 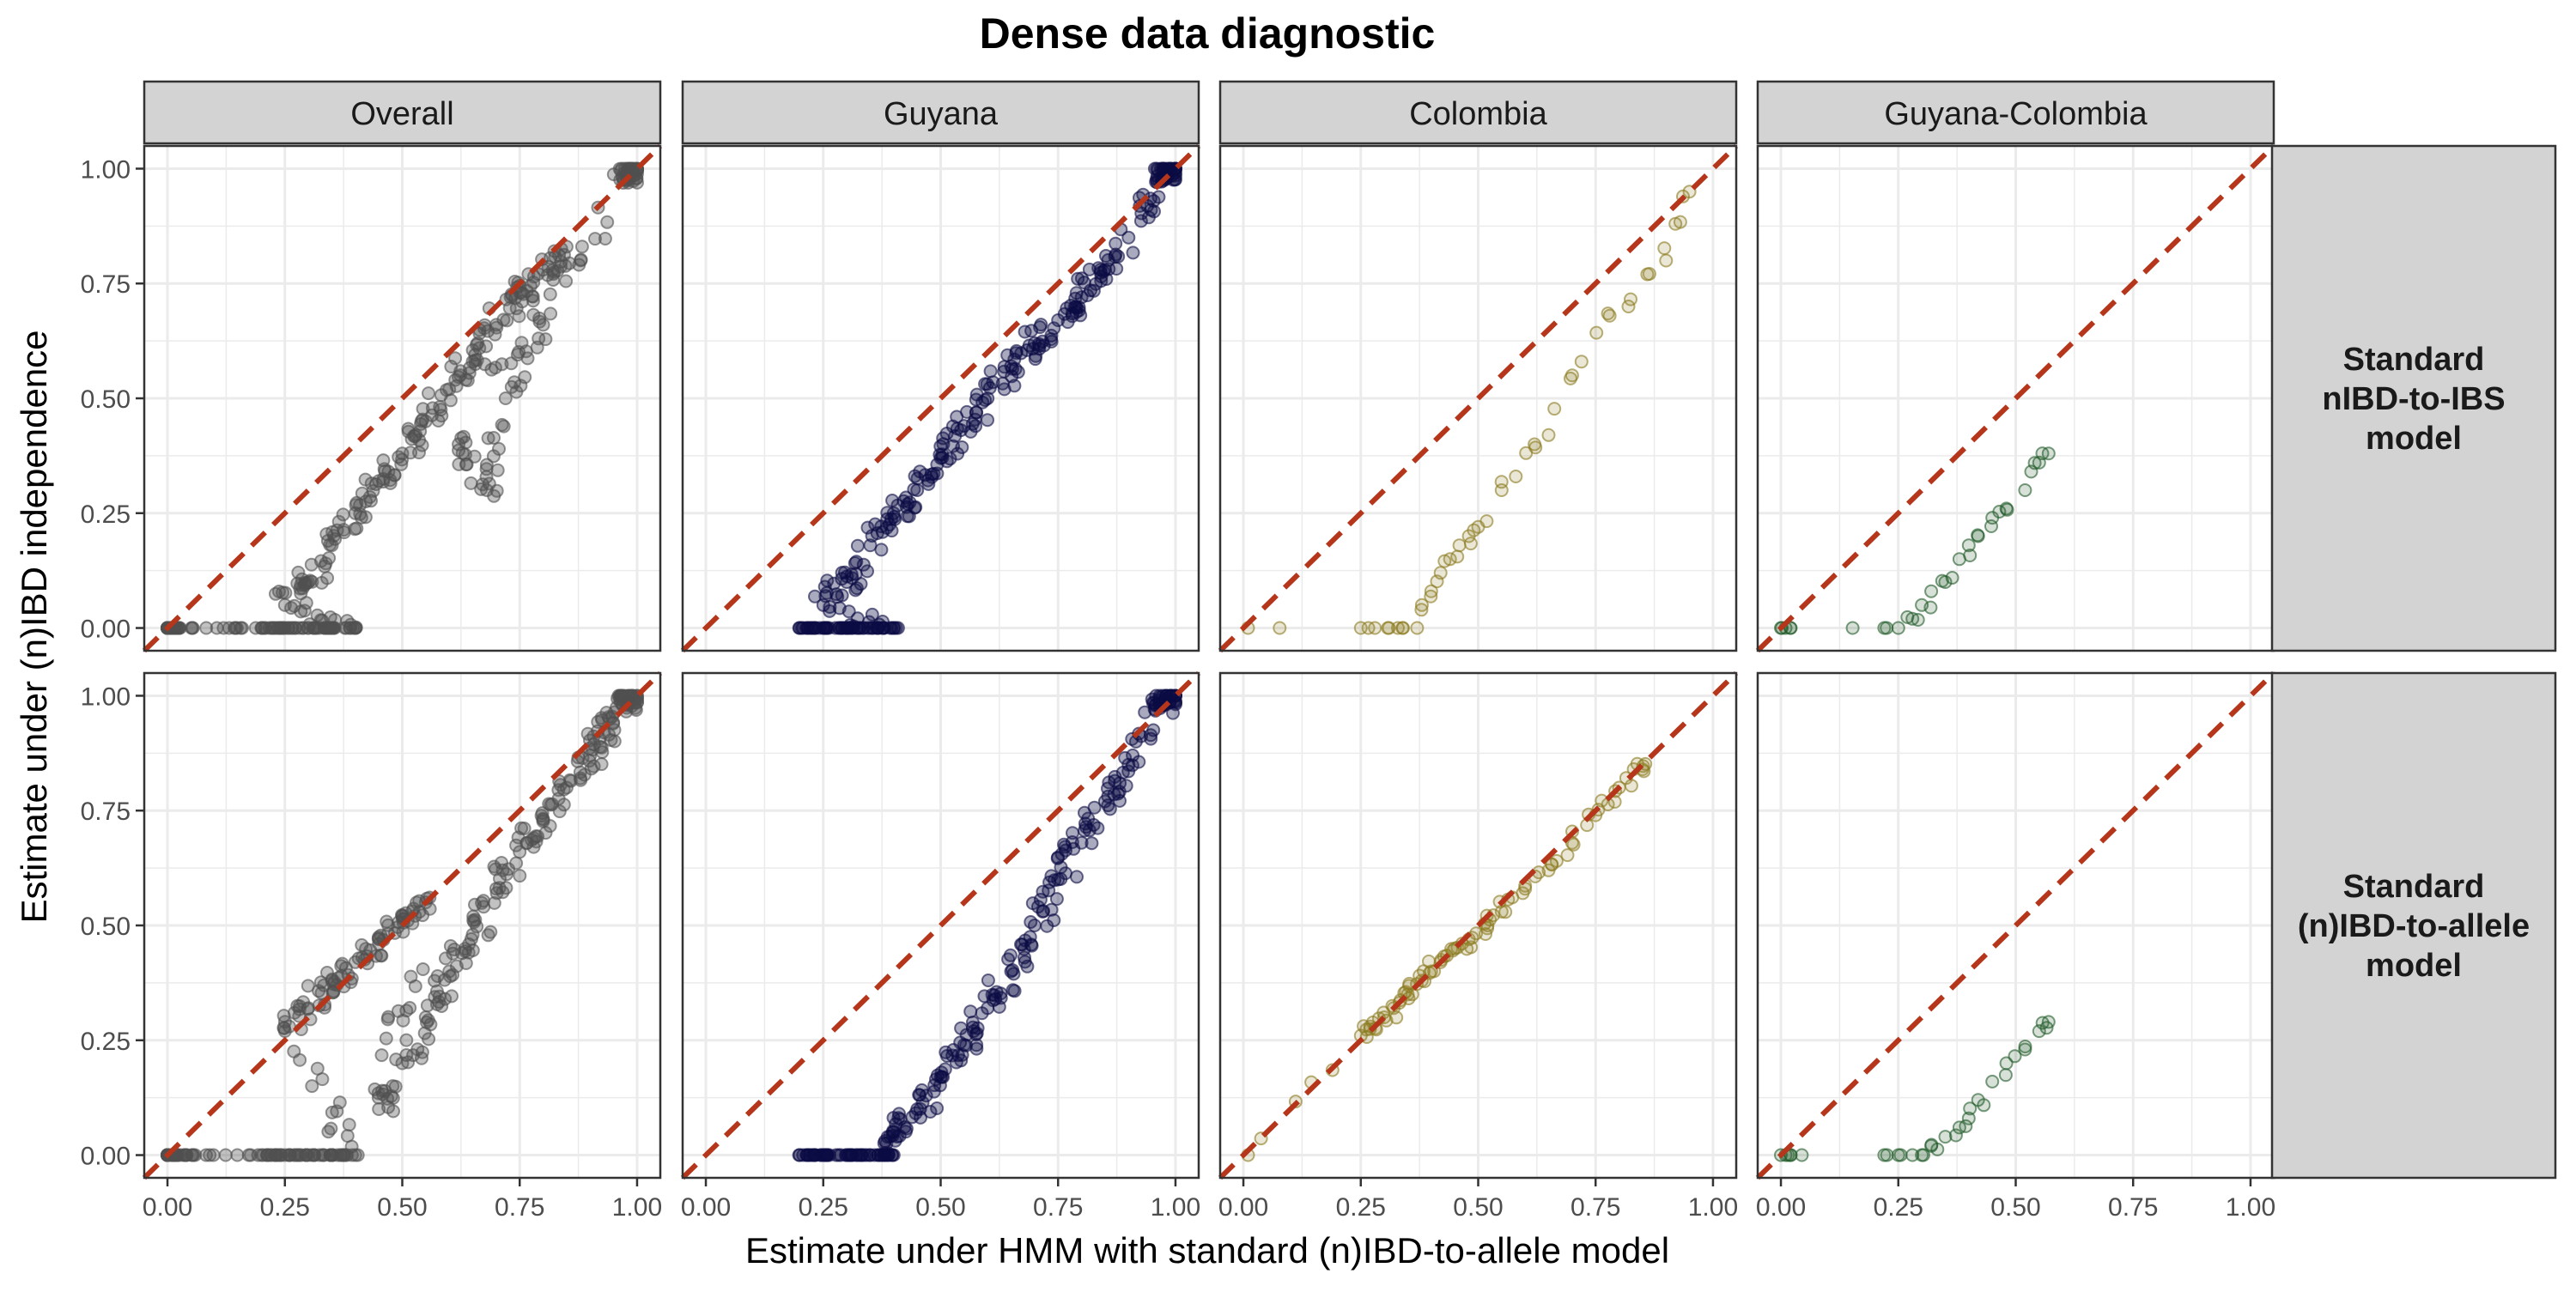 What do you see at coordinates (402, 1207) in the screenshot?
I see `x-tick-label: 0.50` at bounding box center [402, 1207].